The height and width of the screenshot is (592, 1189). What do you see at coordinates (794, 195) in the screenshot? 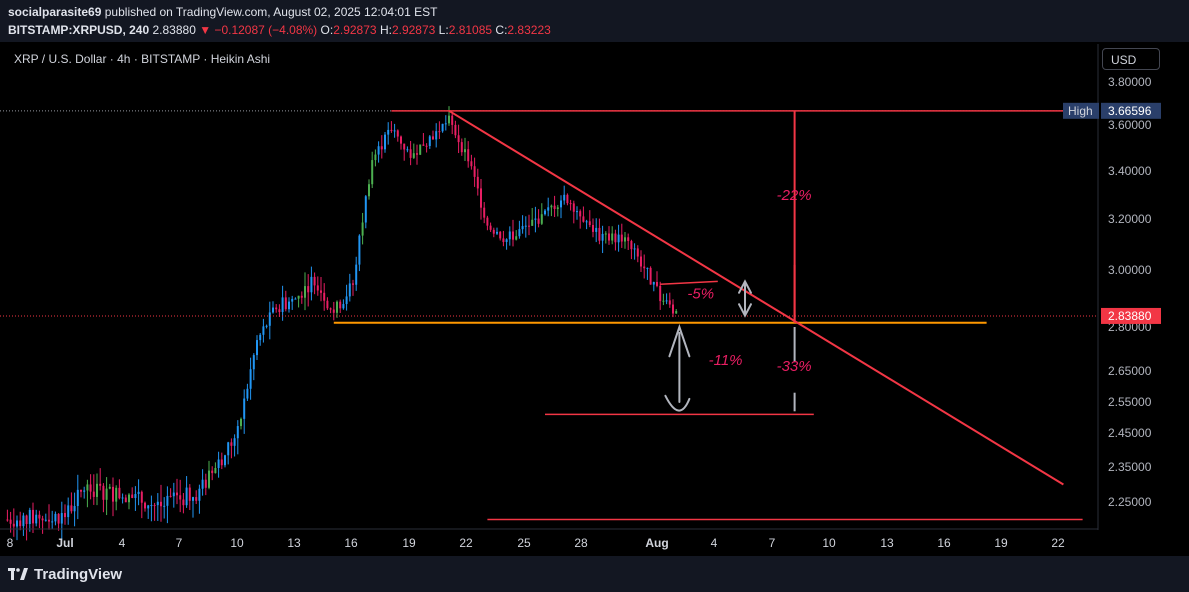
I see `annotation-text: -22%` at bounding box center [794, 195].